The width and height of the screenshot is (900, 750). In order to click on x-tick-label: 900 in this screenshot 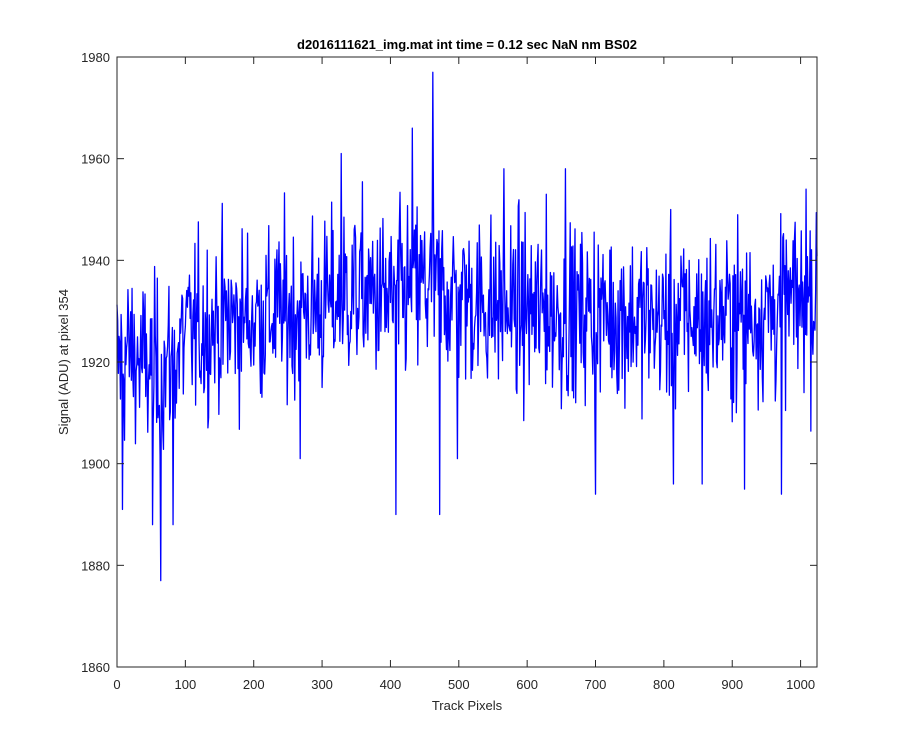, I will do `click(732, 684)`.